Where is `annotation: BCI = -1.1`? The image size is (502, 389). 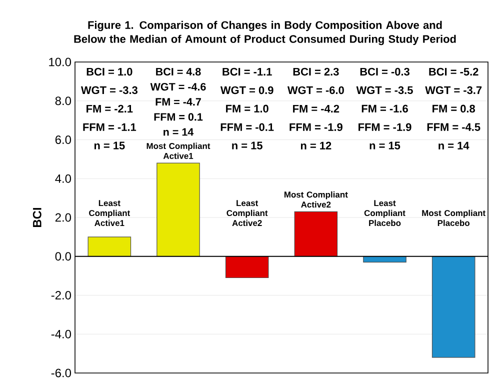 annotation: BCI = -1.1 is located at coordinates (247, 72).